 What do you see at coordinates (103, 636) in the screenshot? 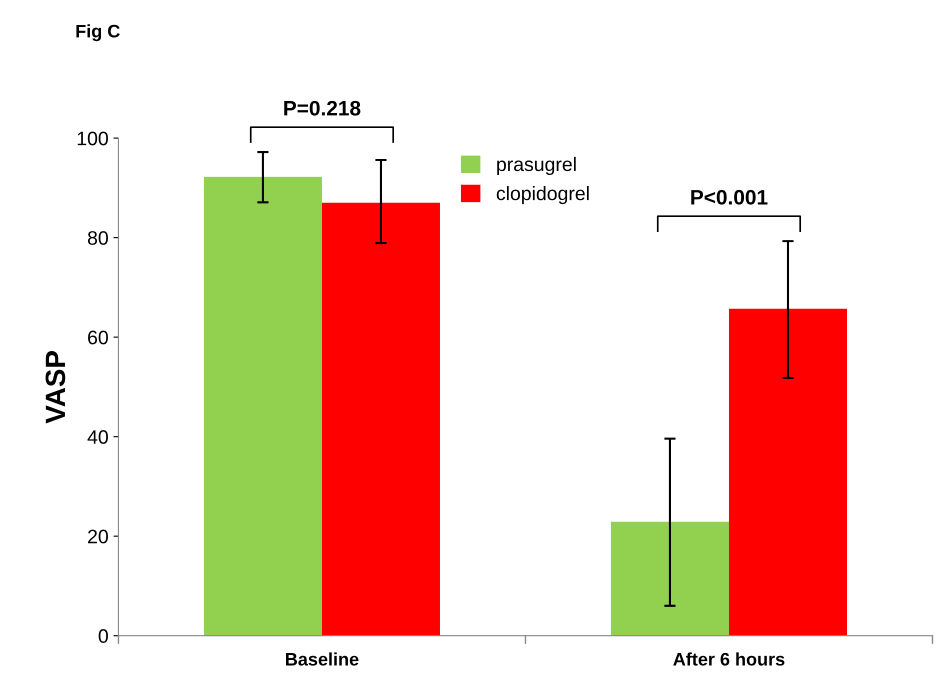
I see `y-tick-label: 0` at bounding box center [103, 636].